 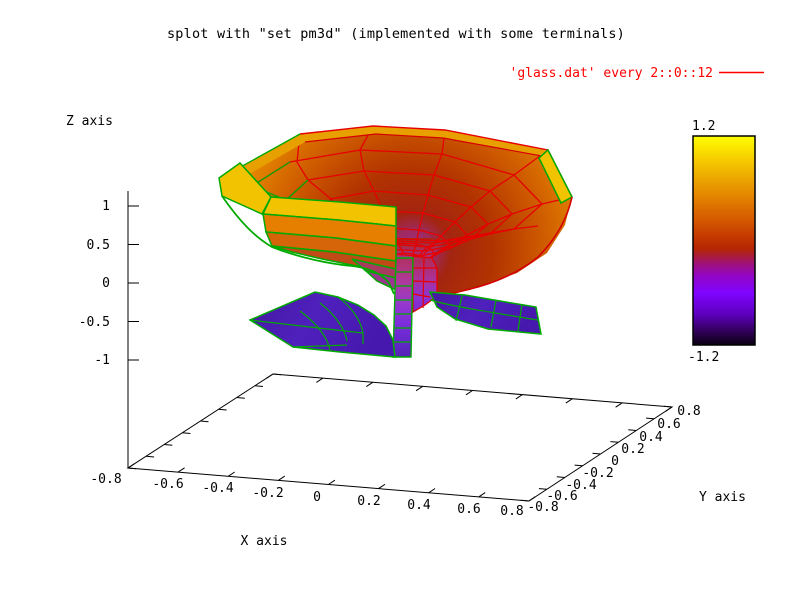 I want to click on y-tick-label: -0.4, so click(x=580, y=485).